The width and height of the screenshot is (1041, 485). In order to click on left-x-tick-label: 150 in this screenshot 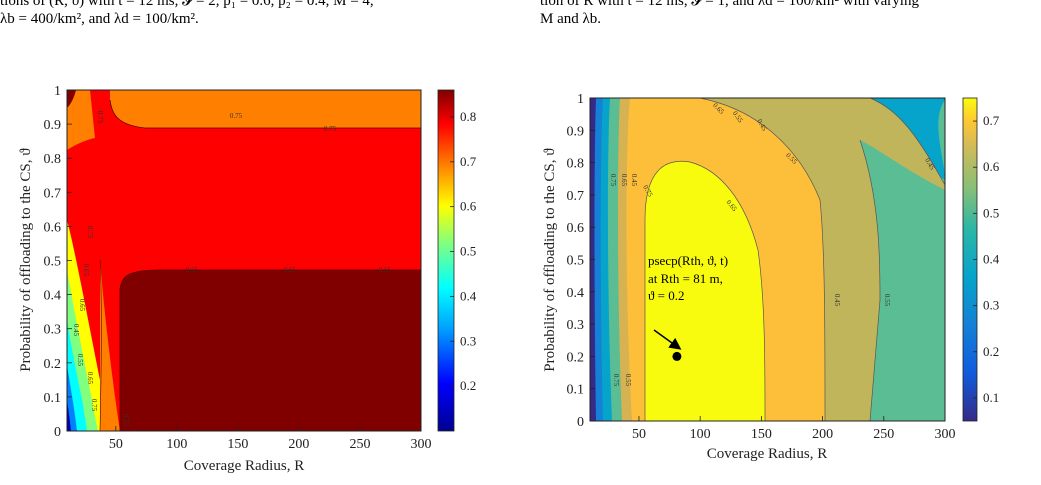, I will do `click(237, 444)`.